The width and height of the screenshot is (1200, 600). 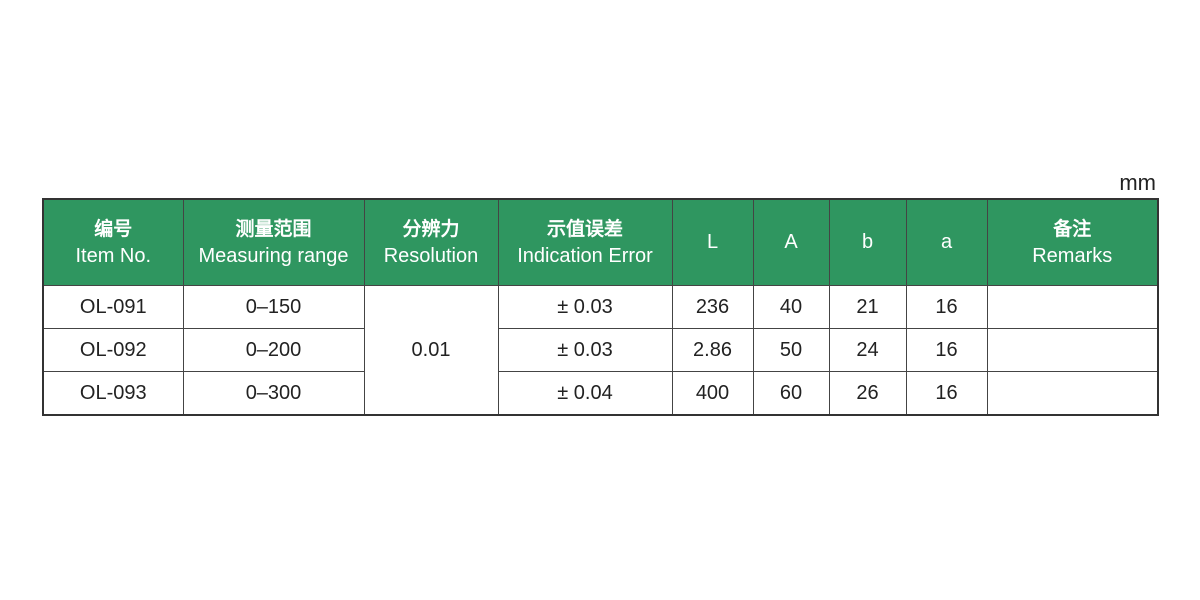 What do you see at coordinates (712, 393) in the screenshot?
I see `L-value: 400` at bounding box center [712, 393].